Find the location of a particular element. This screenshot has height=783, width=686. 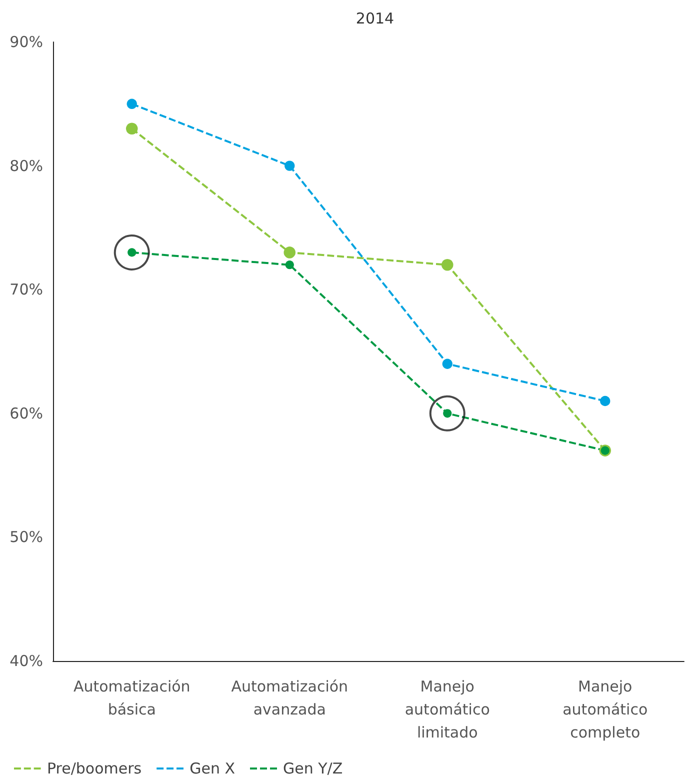

y-tick-label: 90% is located at coordinates (26, 42).